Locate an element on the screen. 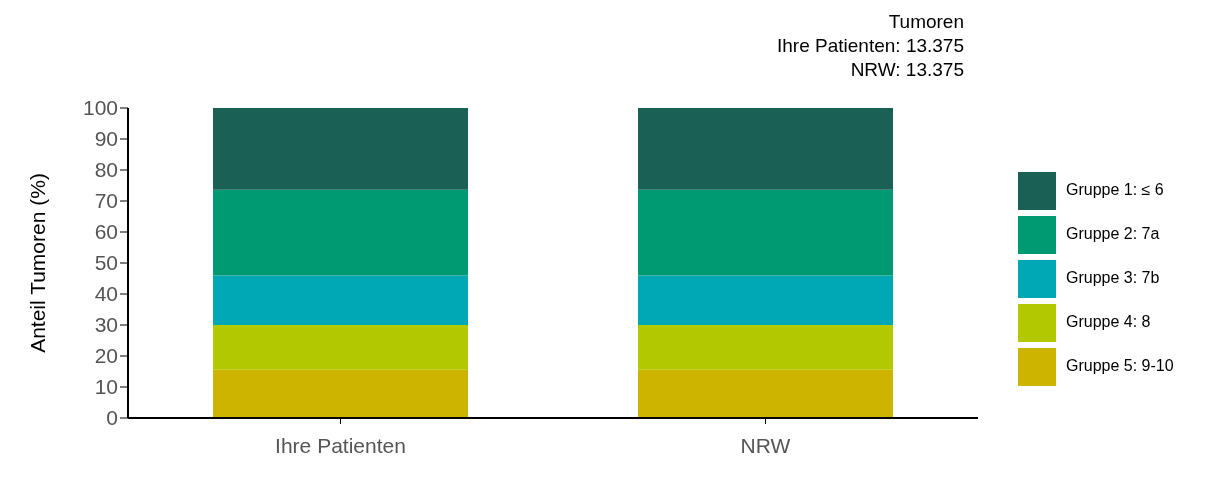 Image resolution: width=1214 pixels, height=479 pixels. y-tick-label: 30 is located at coordinates (106, 325).